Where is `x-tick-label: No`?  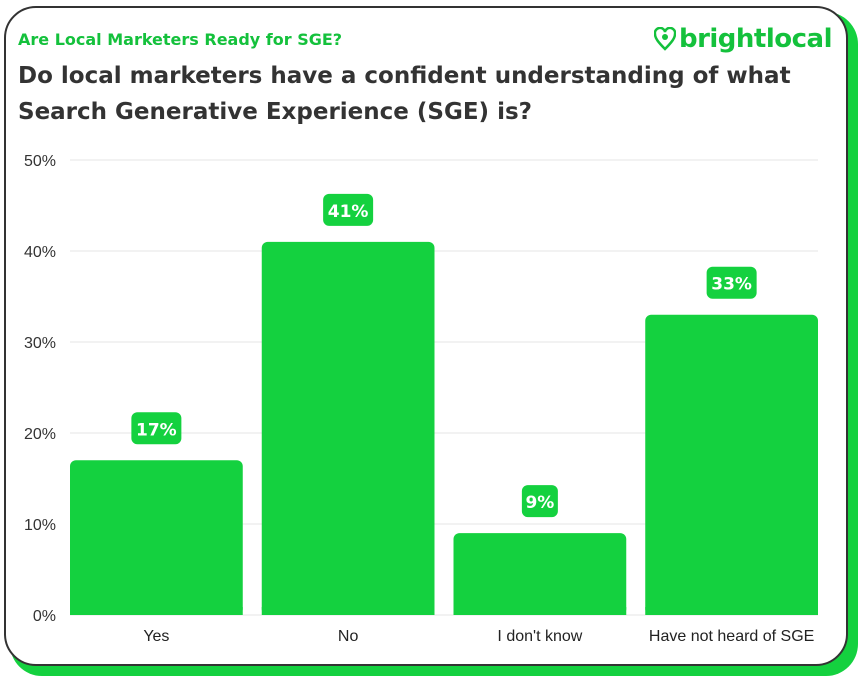 x-tick-label: No is located at coordinates (348, 636).